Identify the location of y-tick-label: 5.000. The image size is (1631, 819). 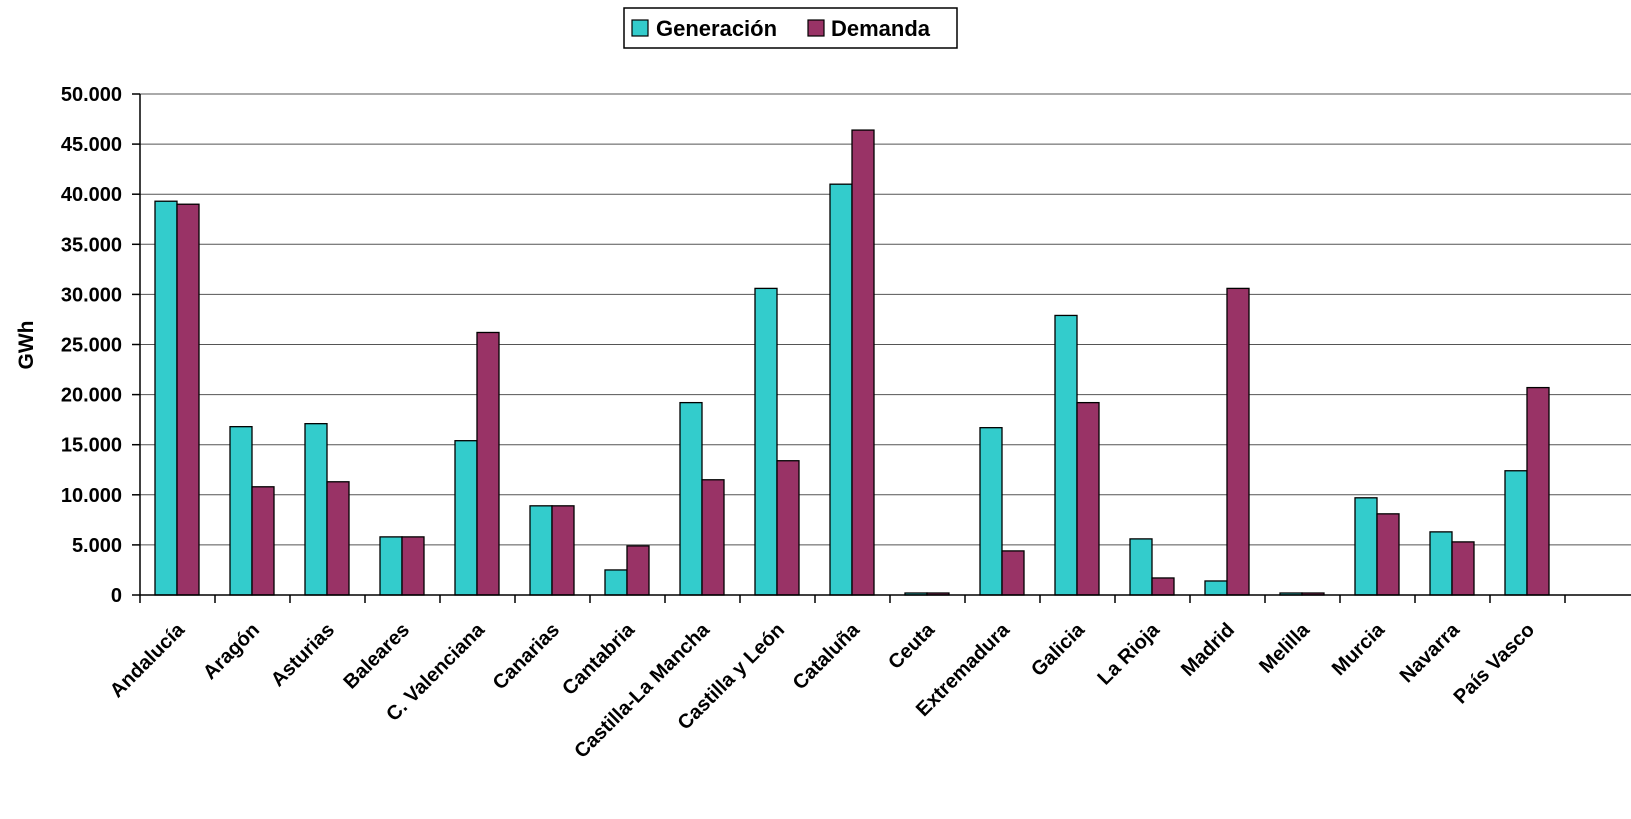
(97, 546).